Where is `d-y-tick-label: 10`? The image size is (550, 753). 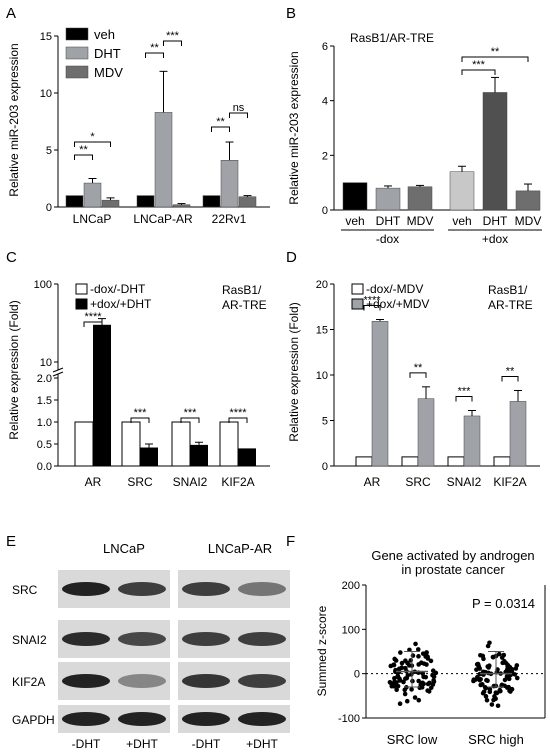
d-y-tick-label: 10 is located at coordinates (322, 376).